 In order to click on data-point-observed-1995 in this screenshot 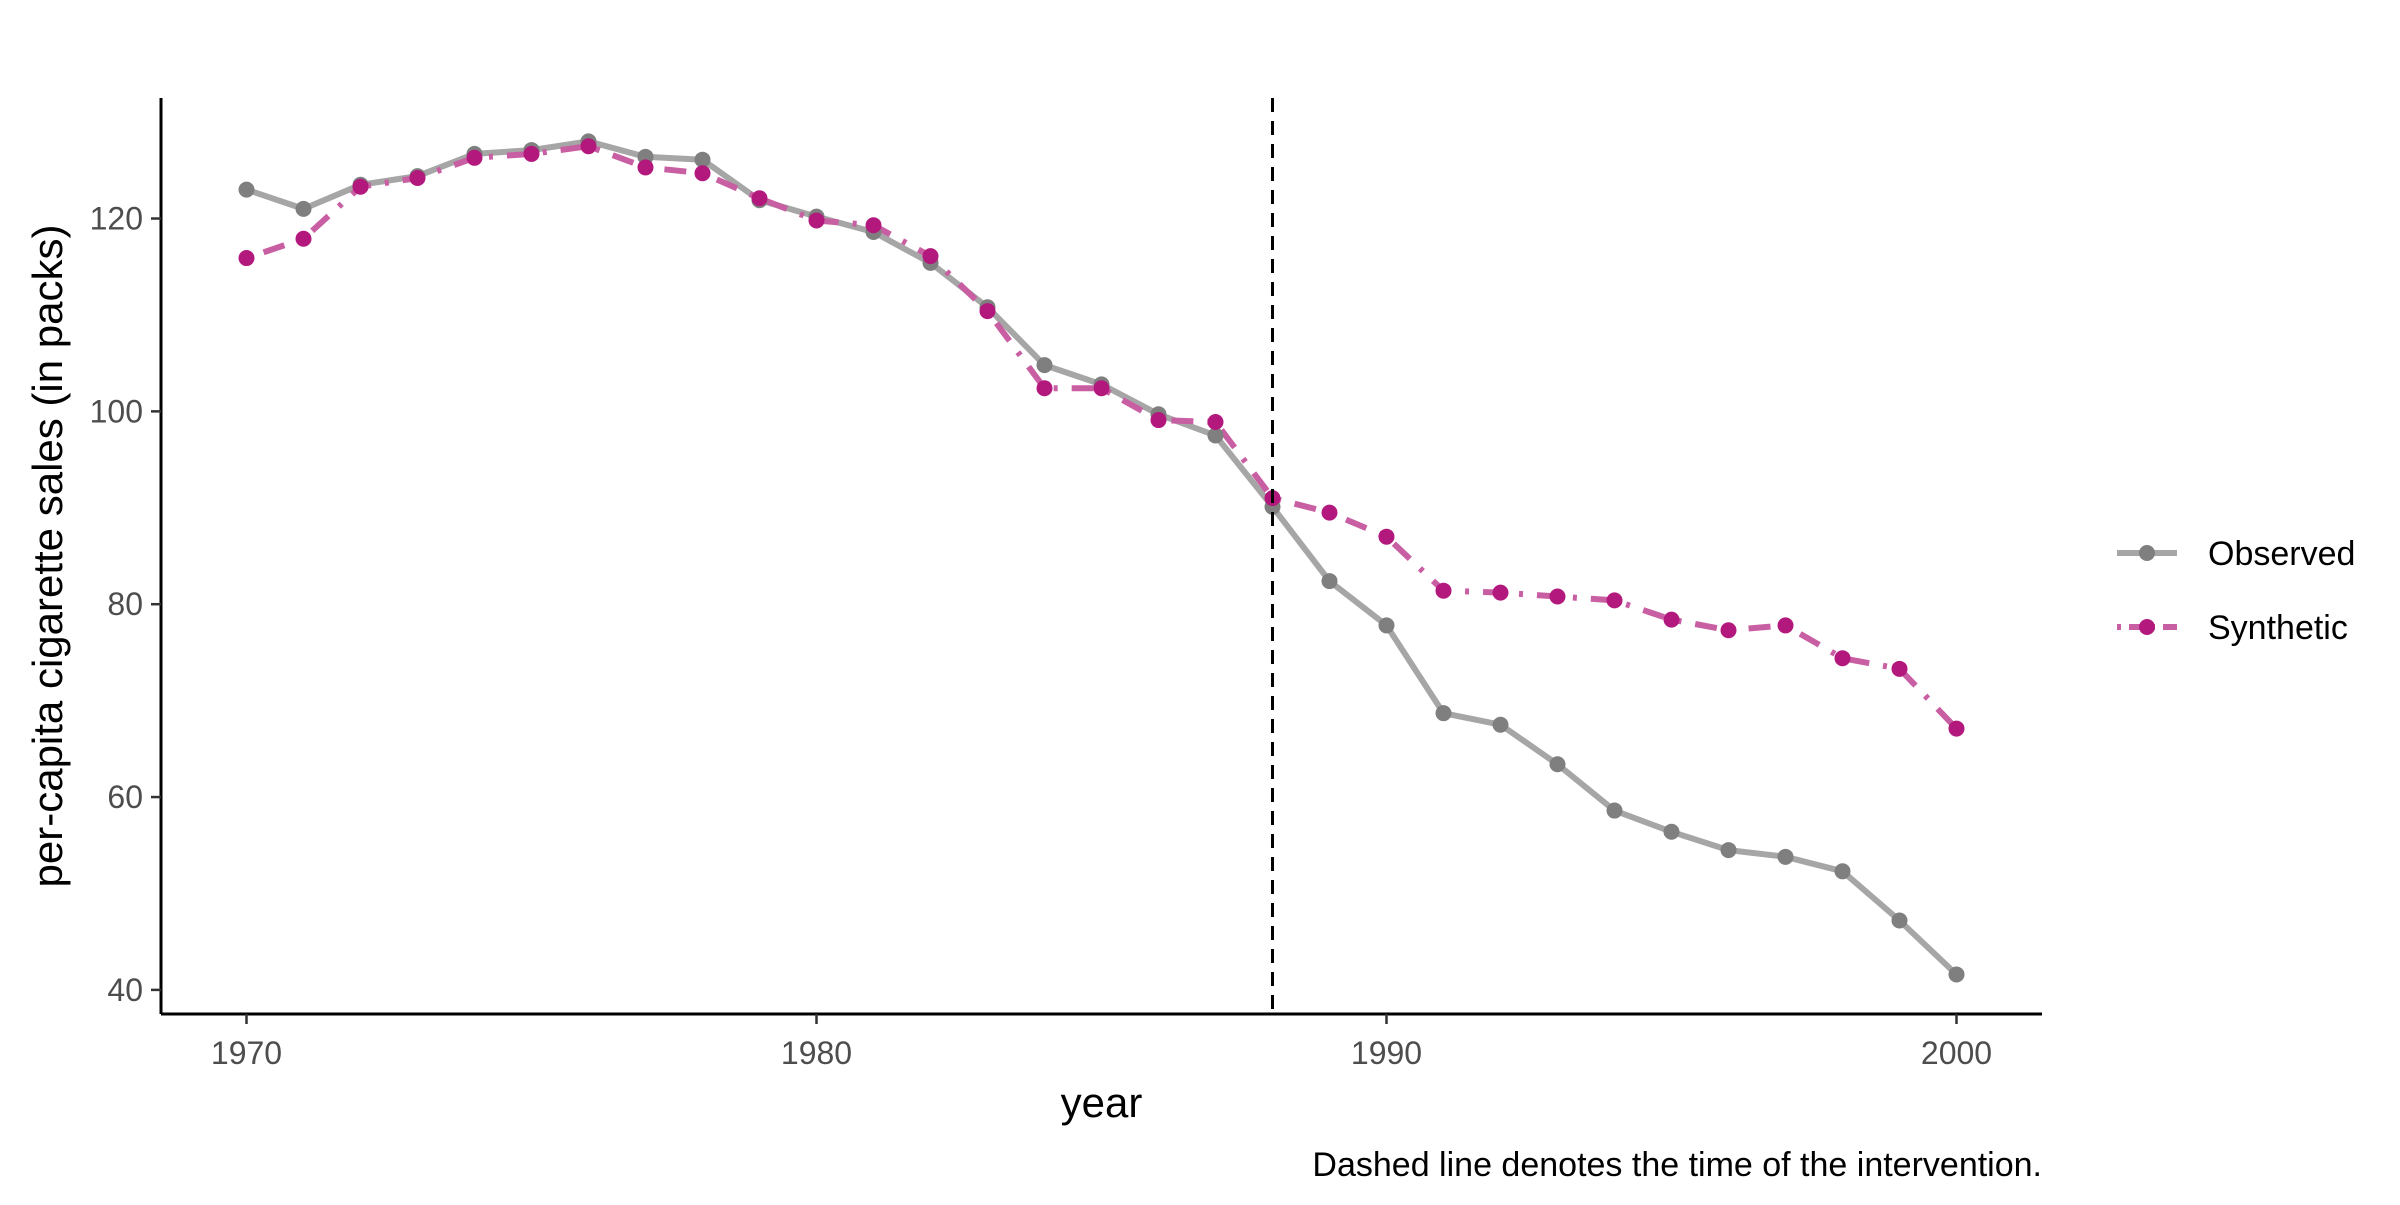, I will do `click(1671, 831)`.